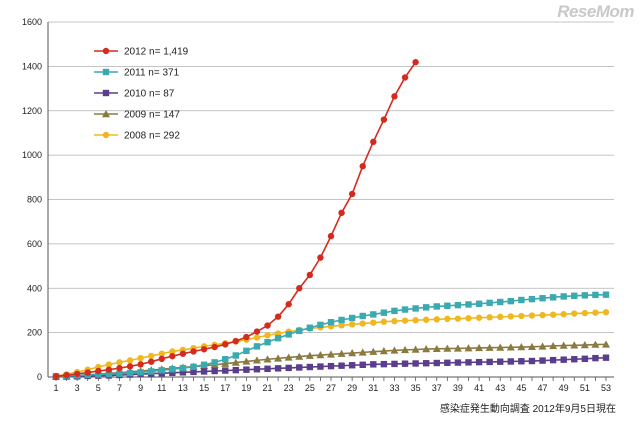  I want to click on y-tick-label: 1000, so click(32, 155).